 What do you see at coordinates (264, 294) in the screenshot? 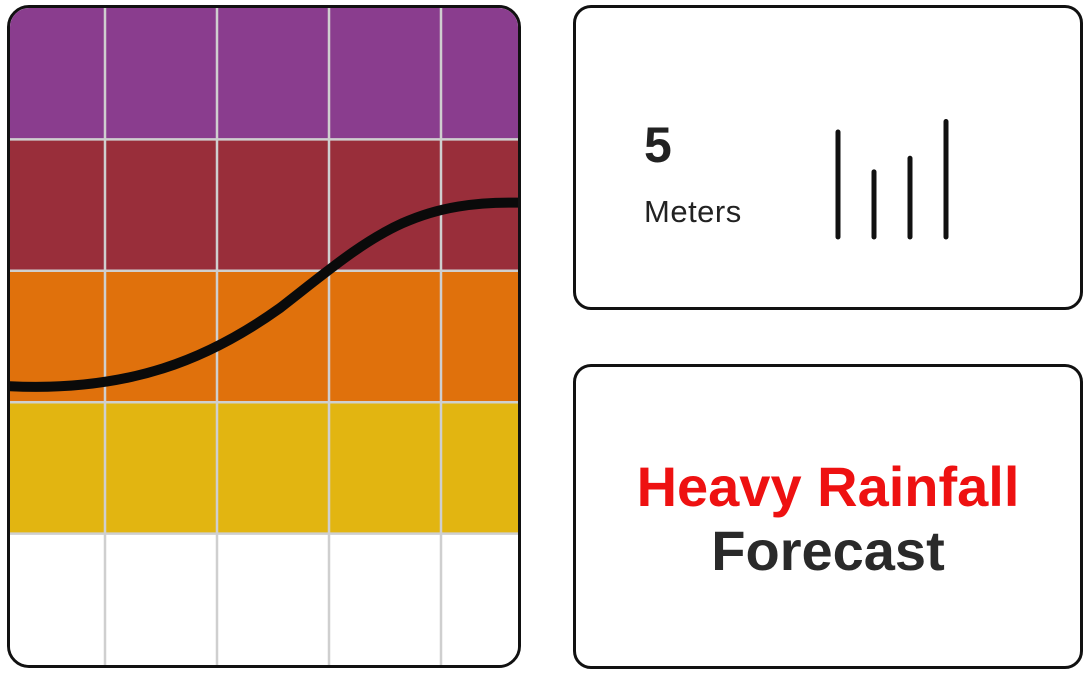
I see `chart-curve` at bounding box center [264, 294].